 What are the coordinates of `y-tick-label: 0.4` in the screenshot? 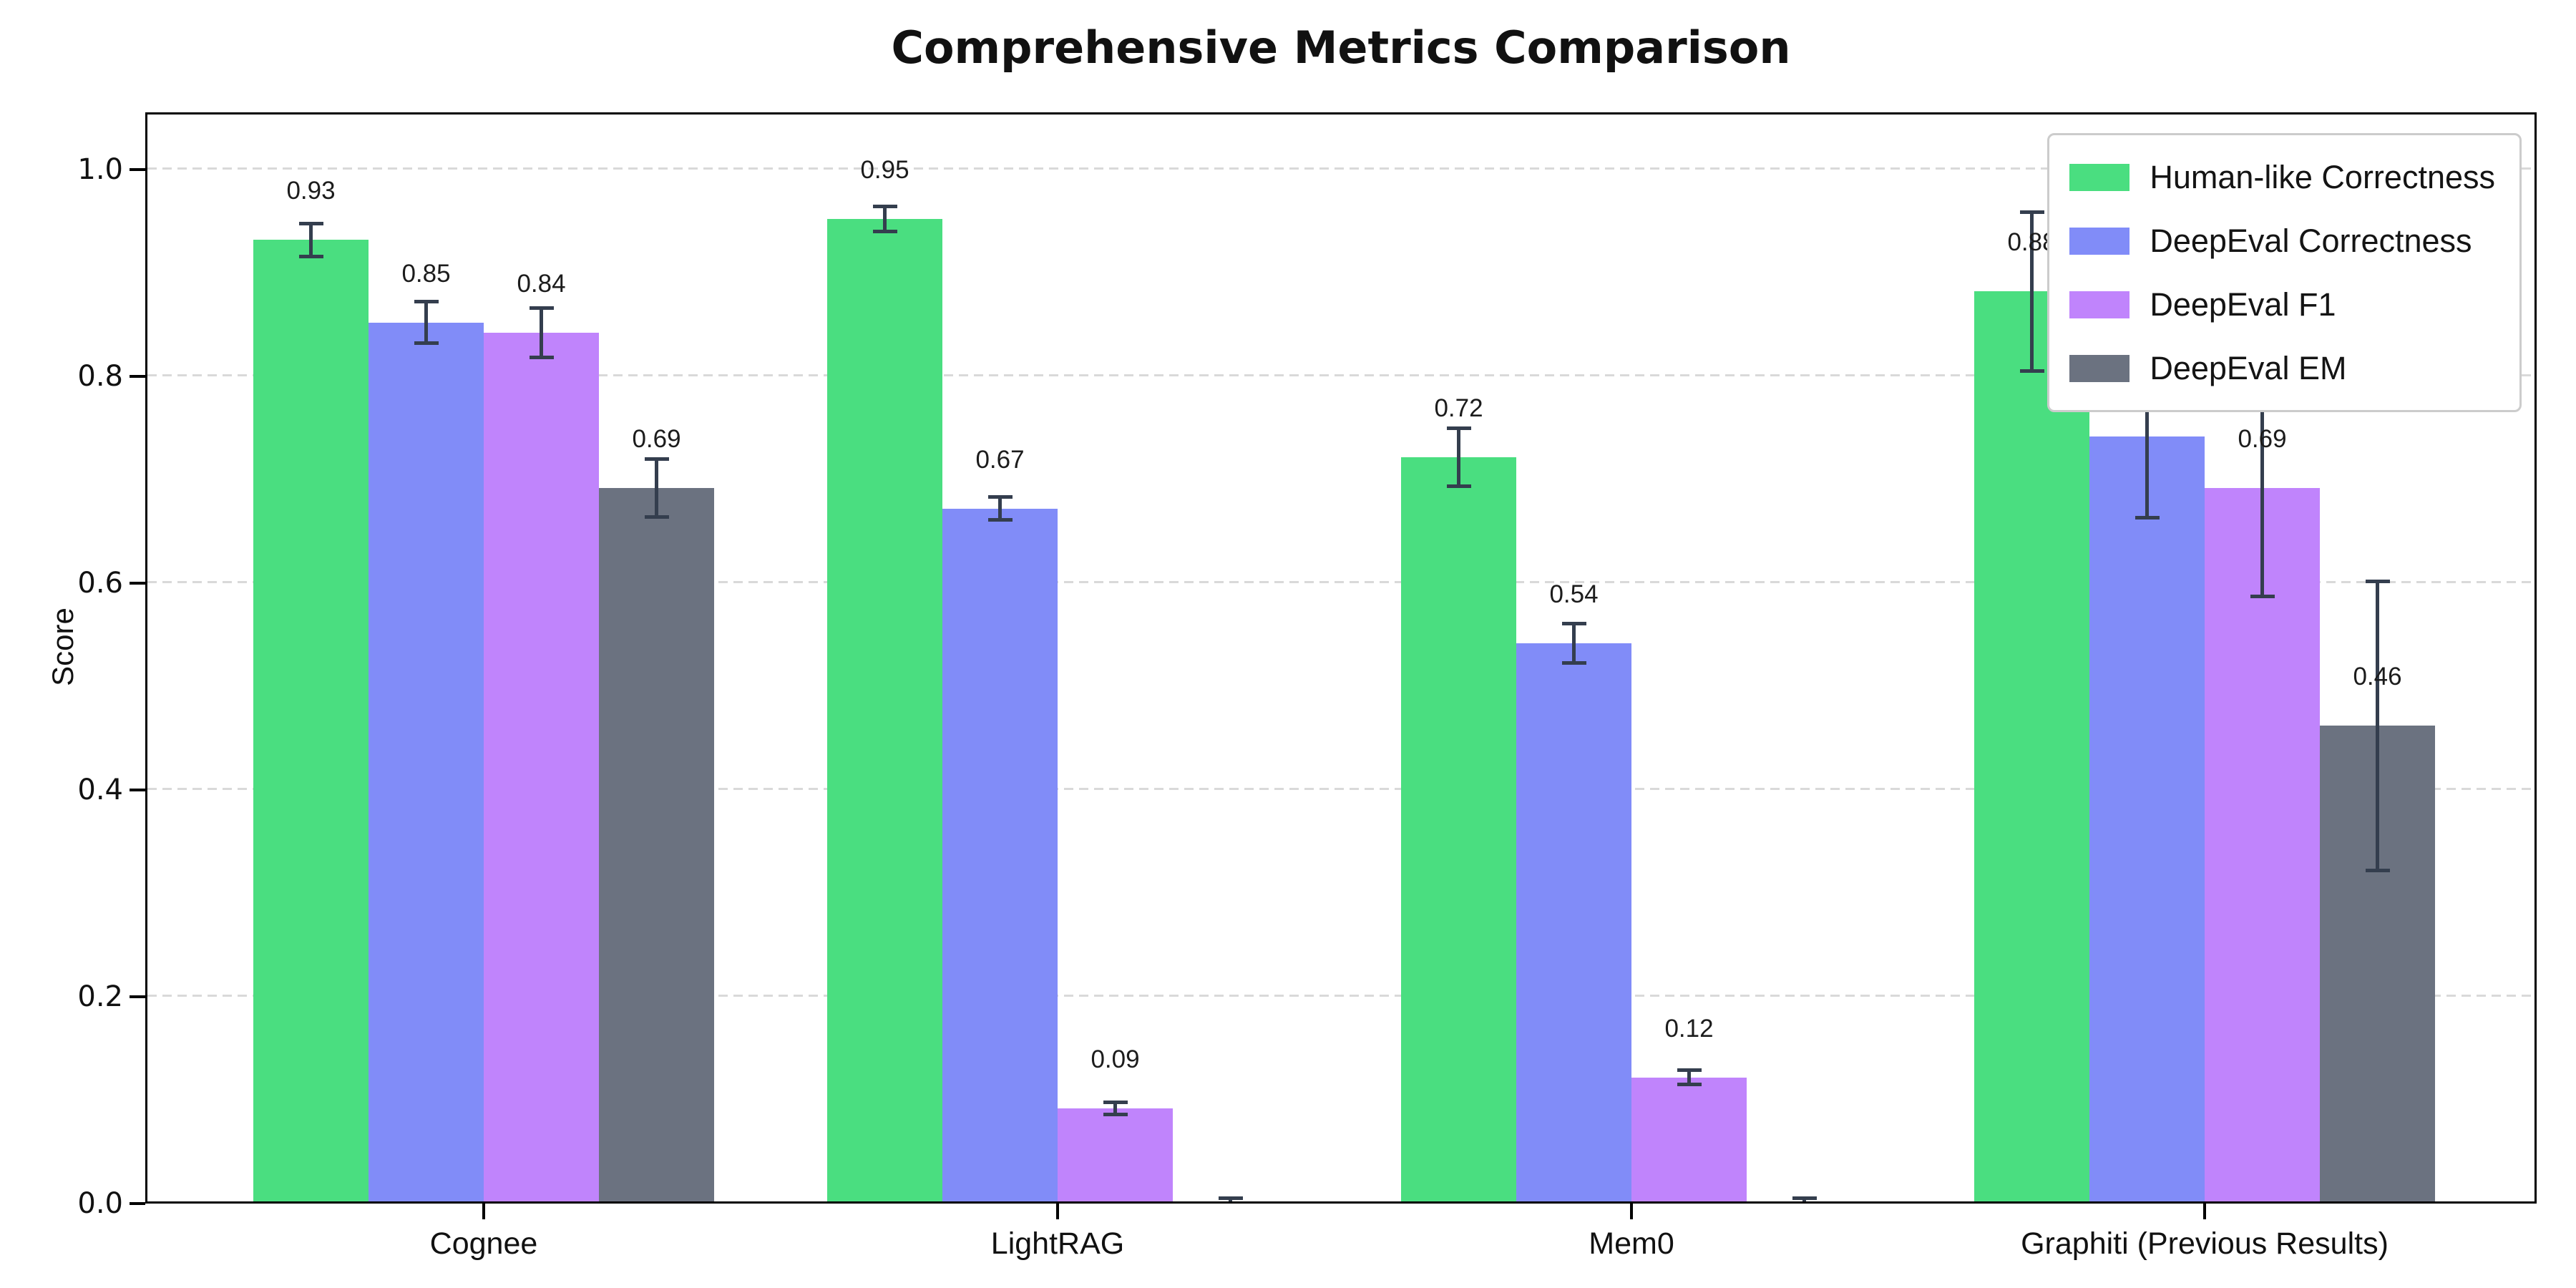 It's located at (100, 790).